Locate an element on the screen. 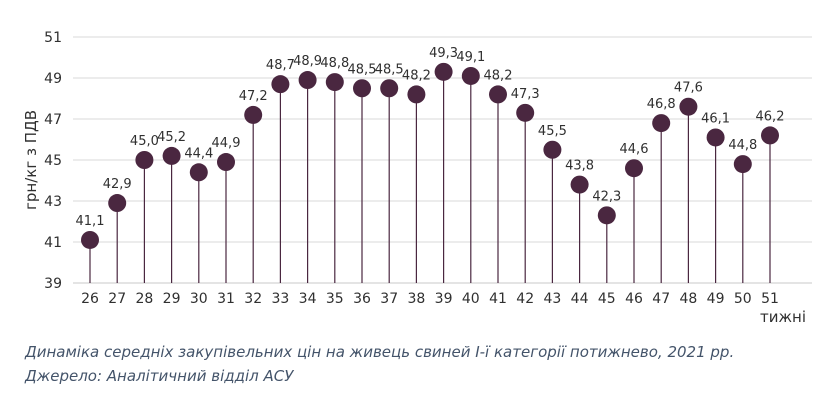  x-tick-label: 32 is located at coordinates (253, 299).